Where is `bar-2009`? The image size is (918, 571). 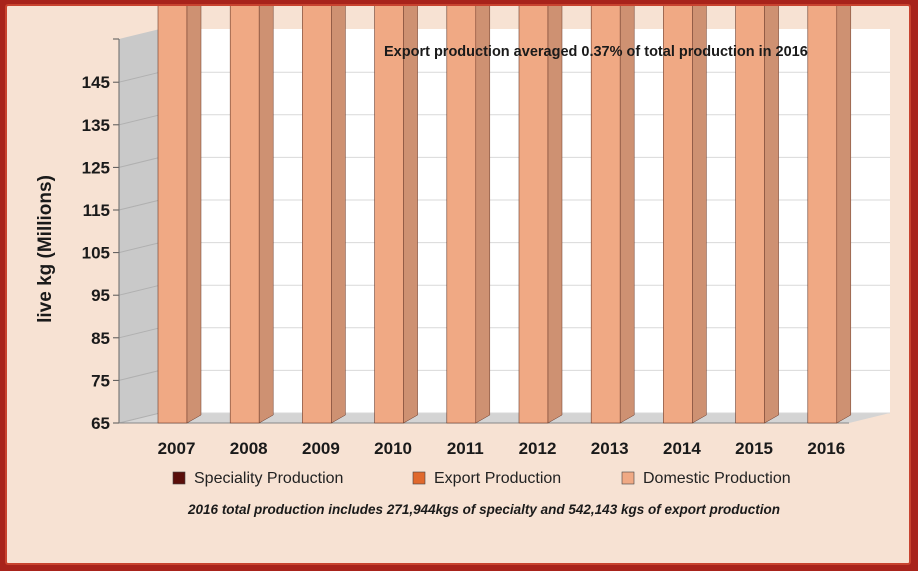 bar-2009 is located at coordinates (324, 215).